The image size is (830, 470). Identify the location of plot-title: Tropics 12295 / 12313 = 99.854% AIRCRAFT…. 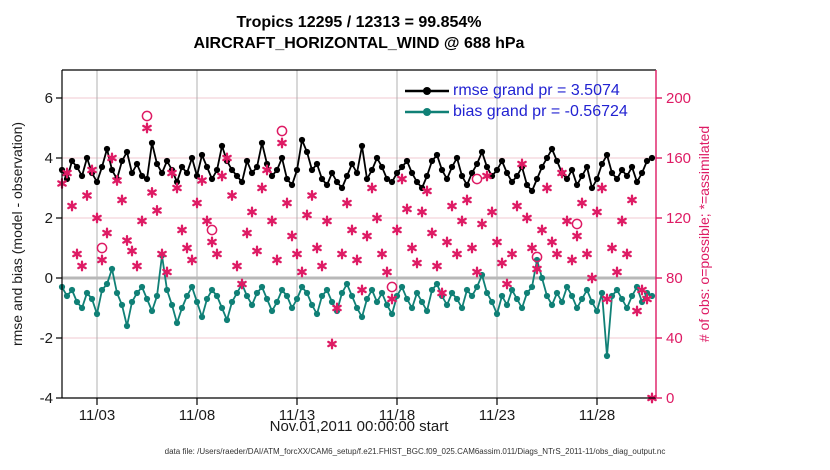
(359, 33).